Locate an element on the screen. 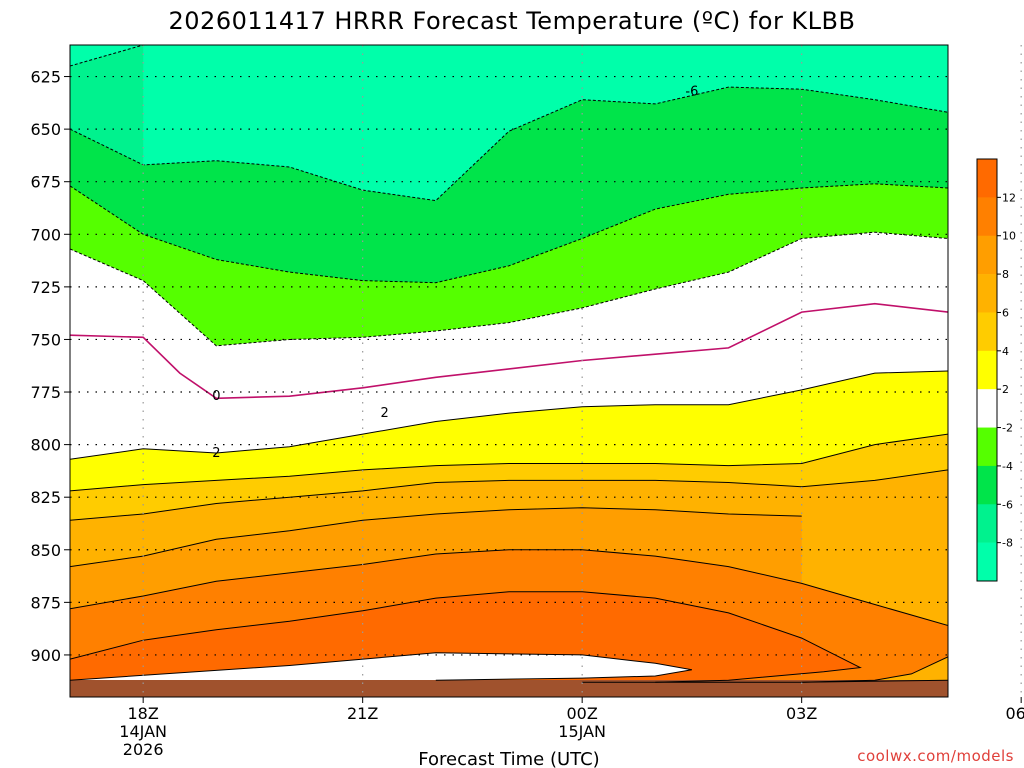  x-tick-label-18Z: 18Z is located at coordinates (143, 713).